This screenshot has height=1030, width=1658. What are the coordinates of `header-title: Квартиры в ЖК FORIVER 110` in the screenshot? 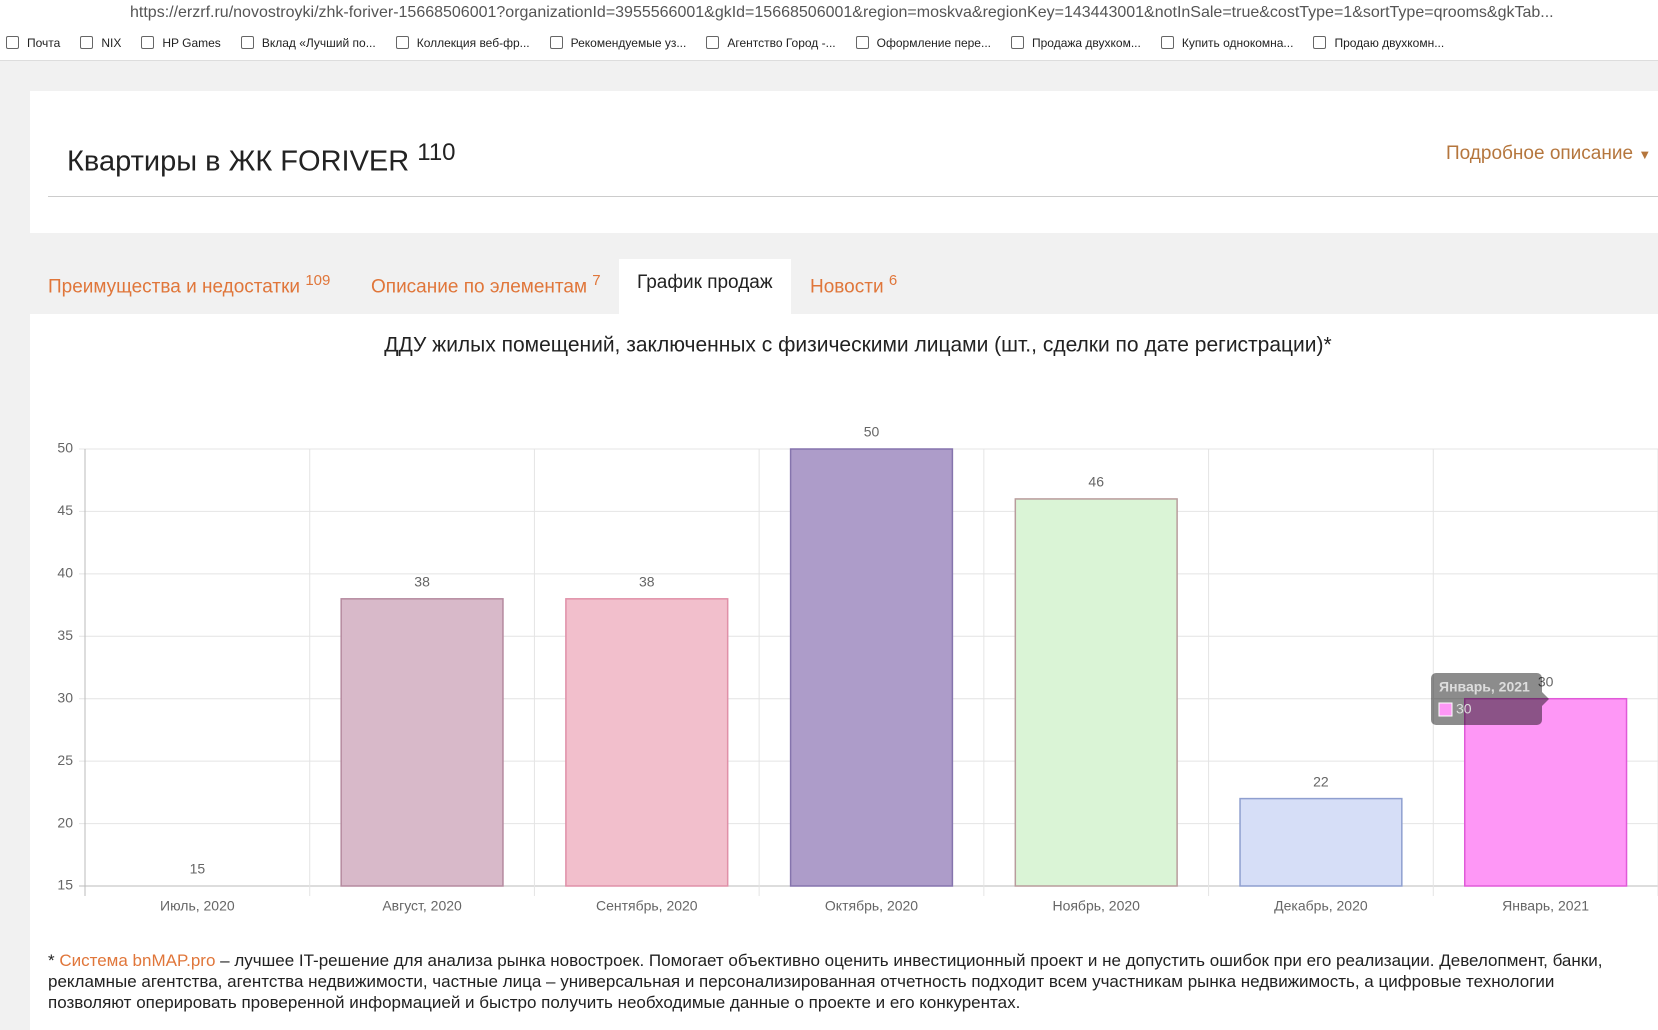 It's located at (261, 159).